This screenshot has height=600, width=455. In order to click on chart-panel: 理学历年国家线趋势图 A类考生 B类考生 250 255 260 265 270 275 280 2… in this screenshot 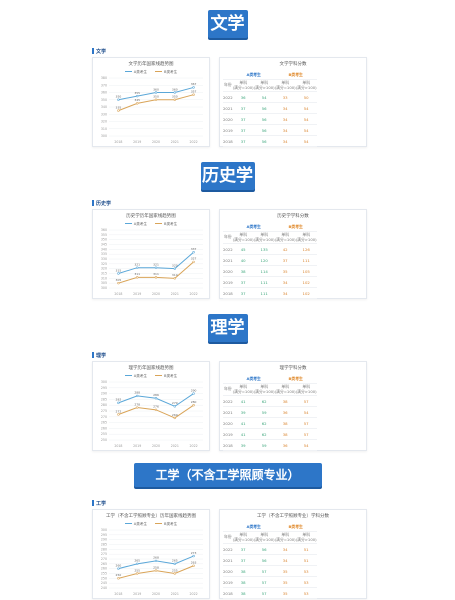, I will do `click(151, 406)`.